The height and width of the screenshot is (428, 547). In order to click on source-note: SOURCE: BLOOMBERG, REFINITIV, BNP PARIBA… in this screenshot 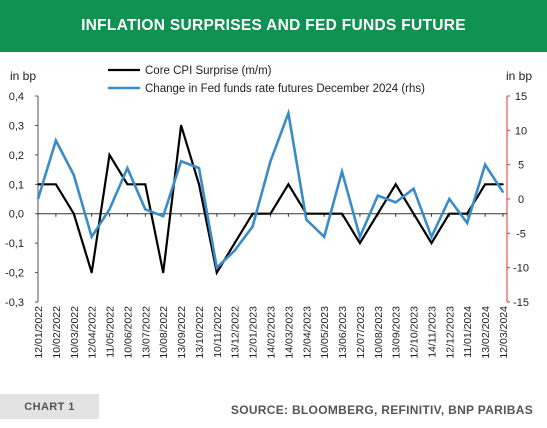, I will do `click(381, 410)`.